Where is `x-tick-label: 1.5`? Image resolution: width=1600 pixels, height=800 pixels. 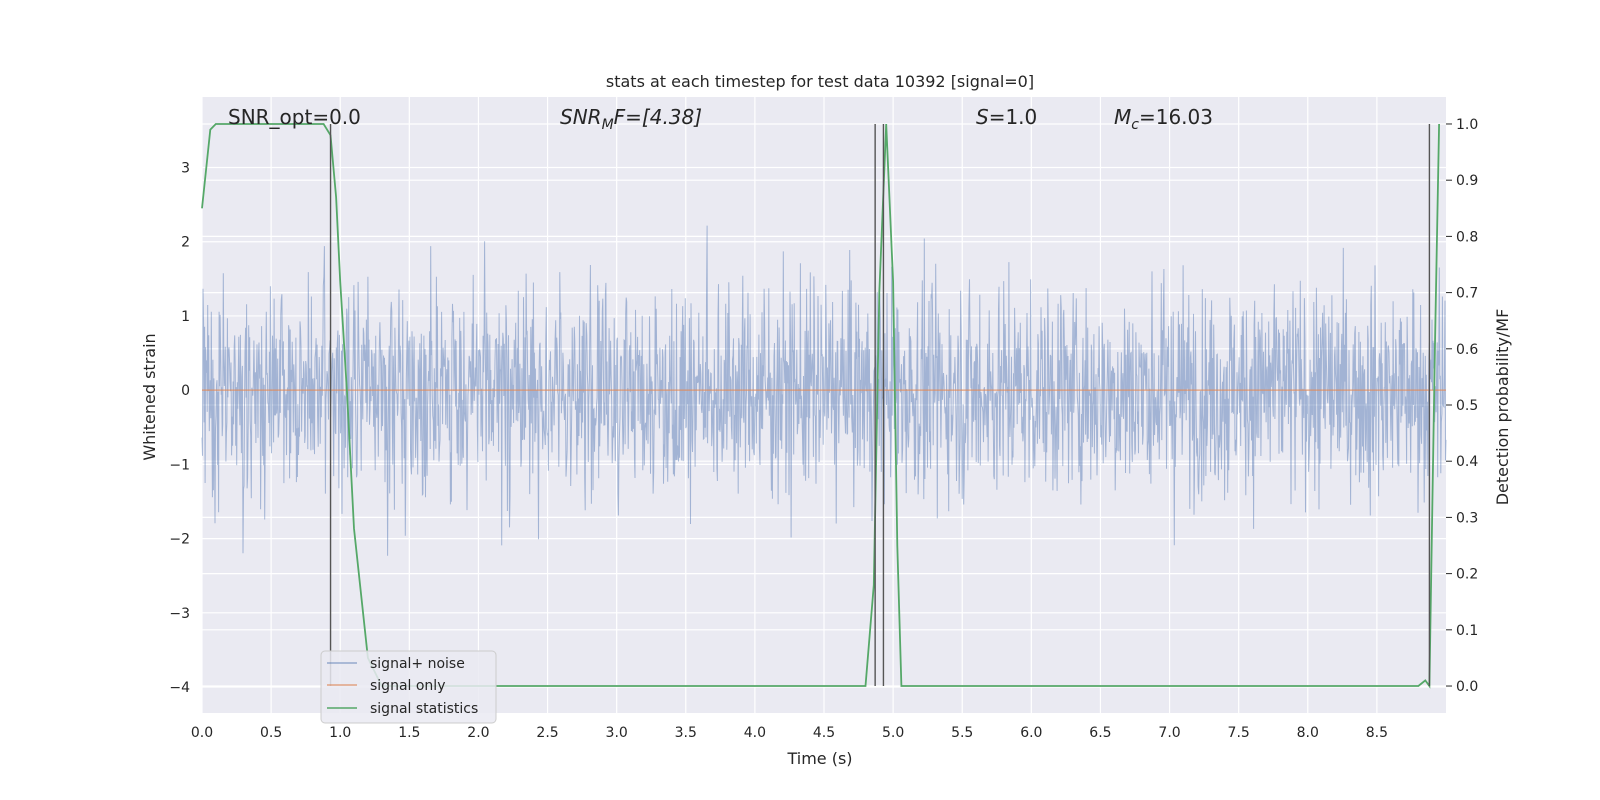
x-tick-label: 1.5 is located at coordinates (409, 733).